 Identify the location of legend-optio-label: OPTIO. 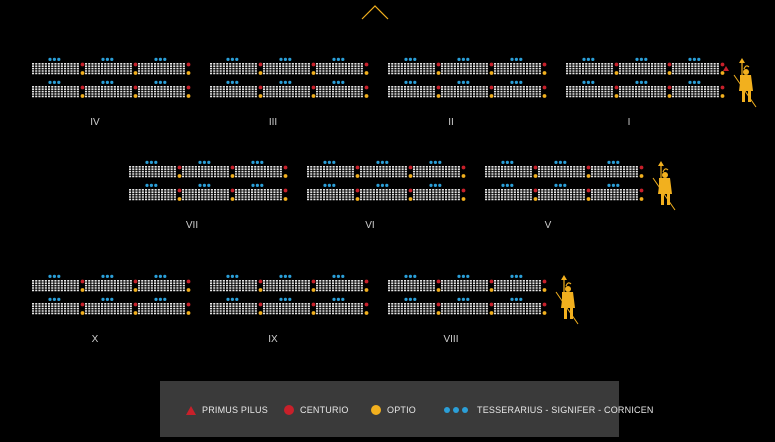
(402, 410).